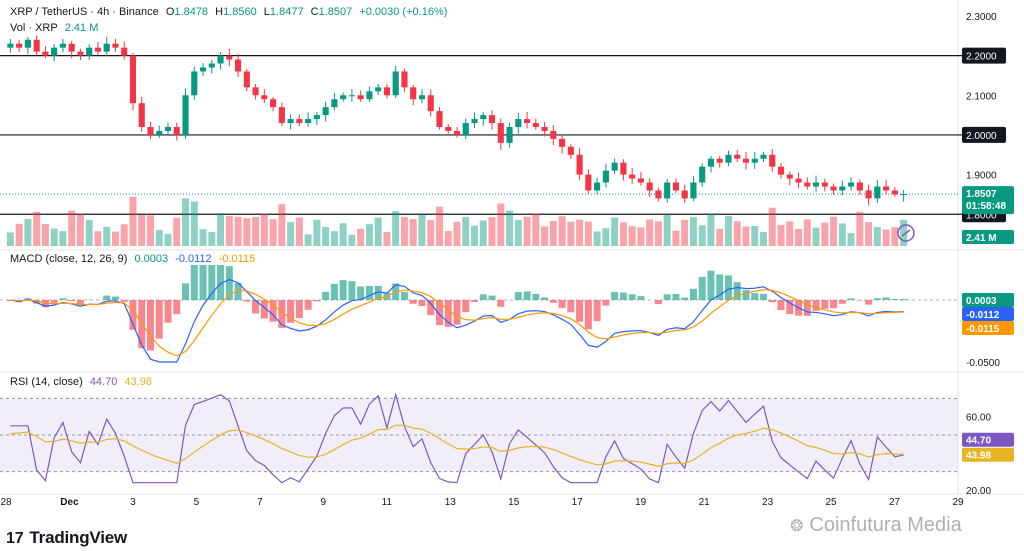 The height and width of the screenshot is (551, 1024). I want to click on rsi-band, so click(479, 435).